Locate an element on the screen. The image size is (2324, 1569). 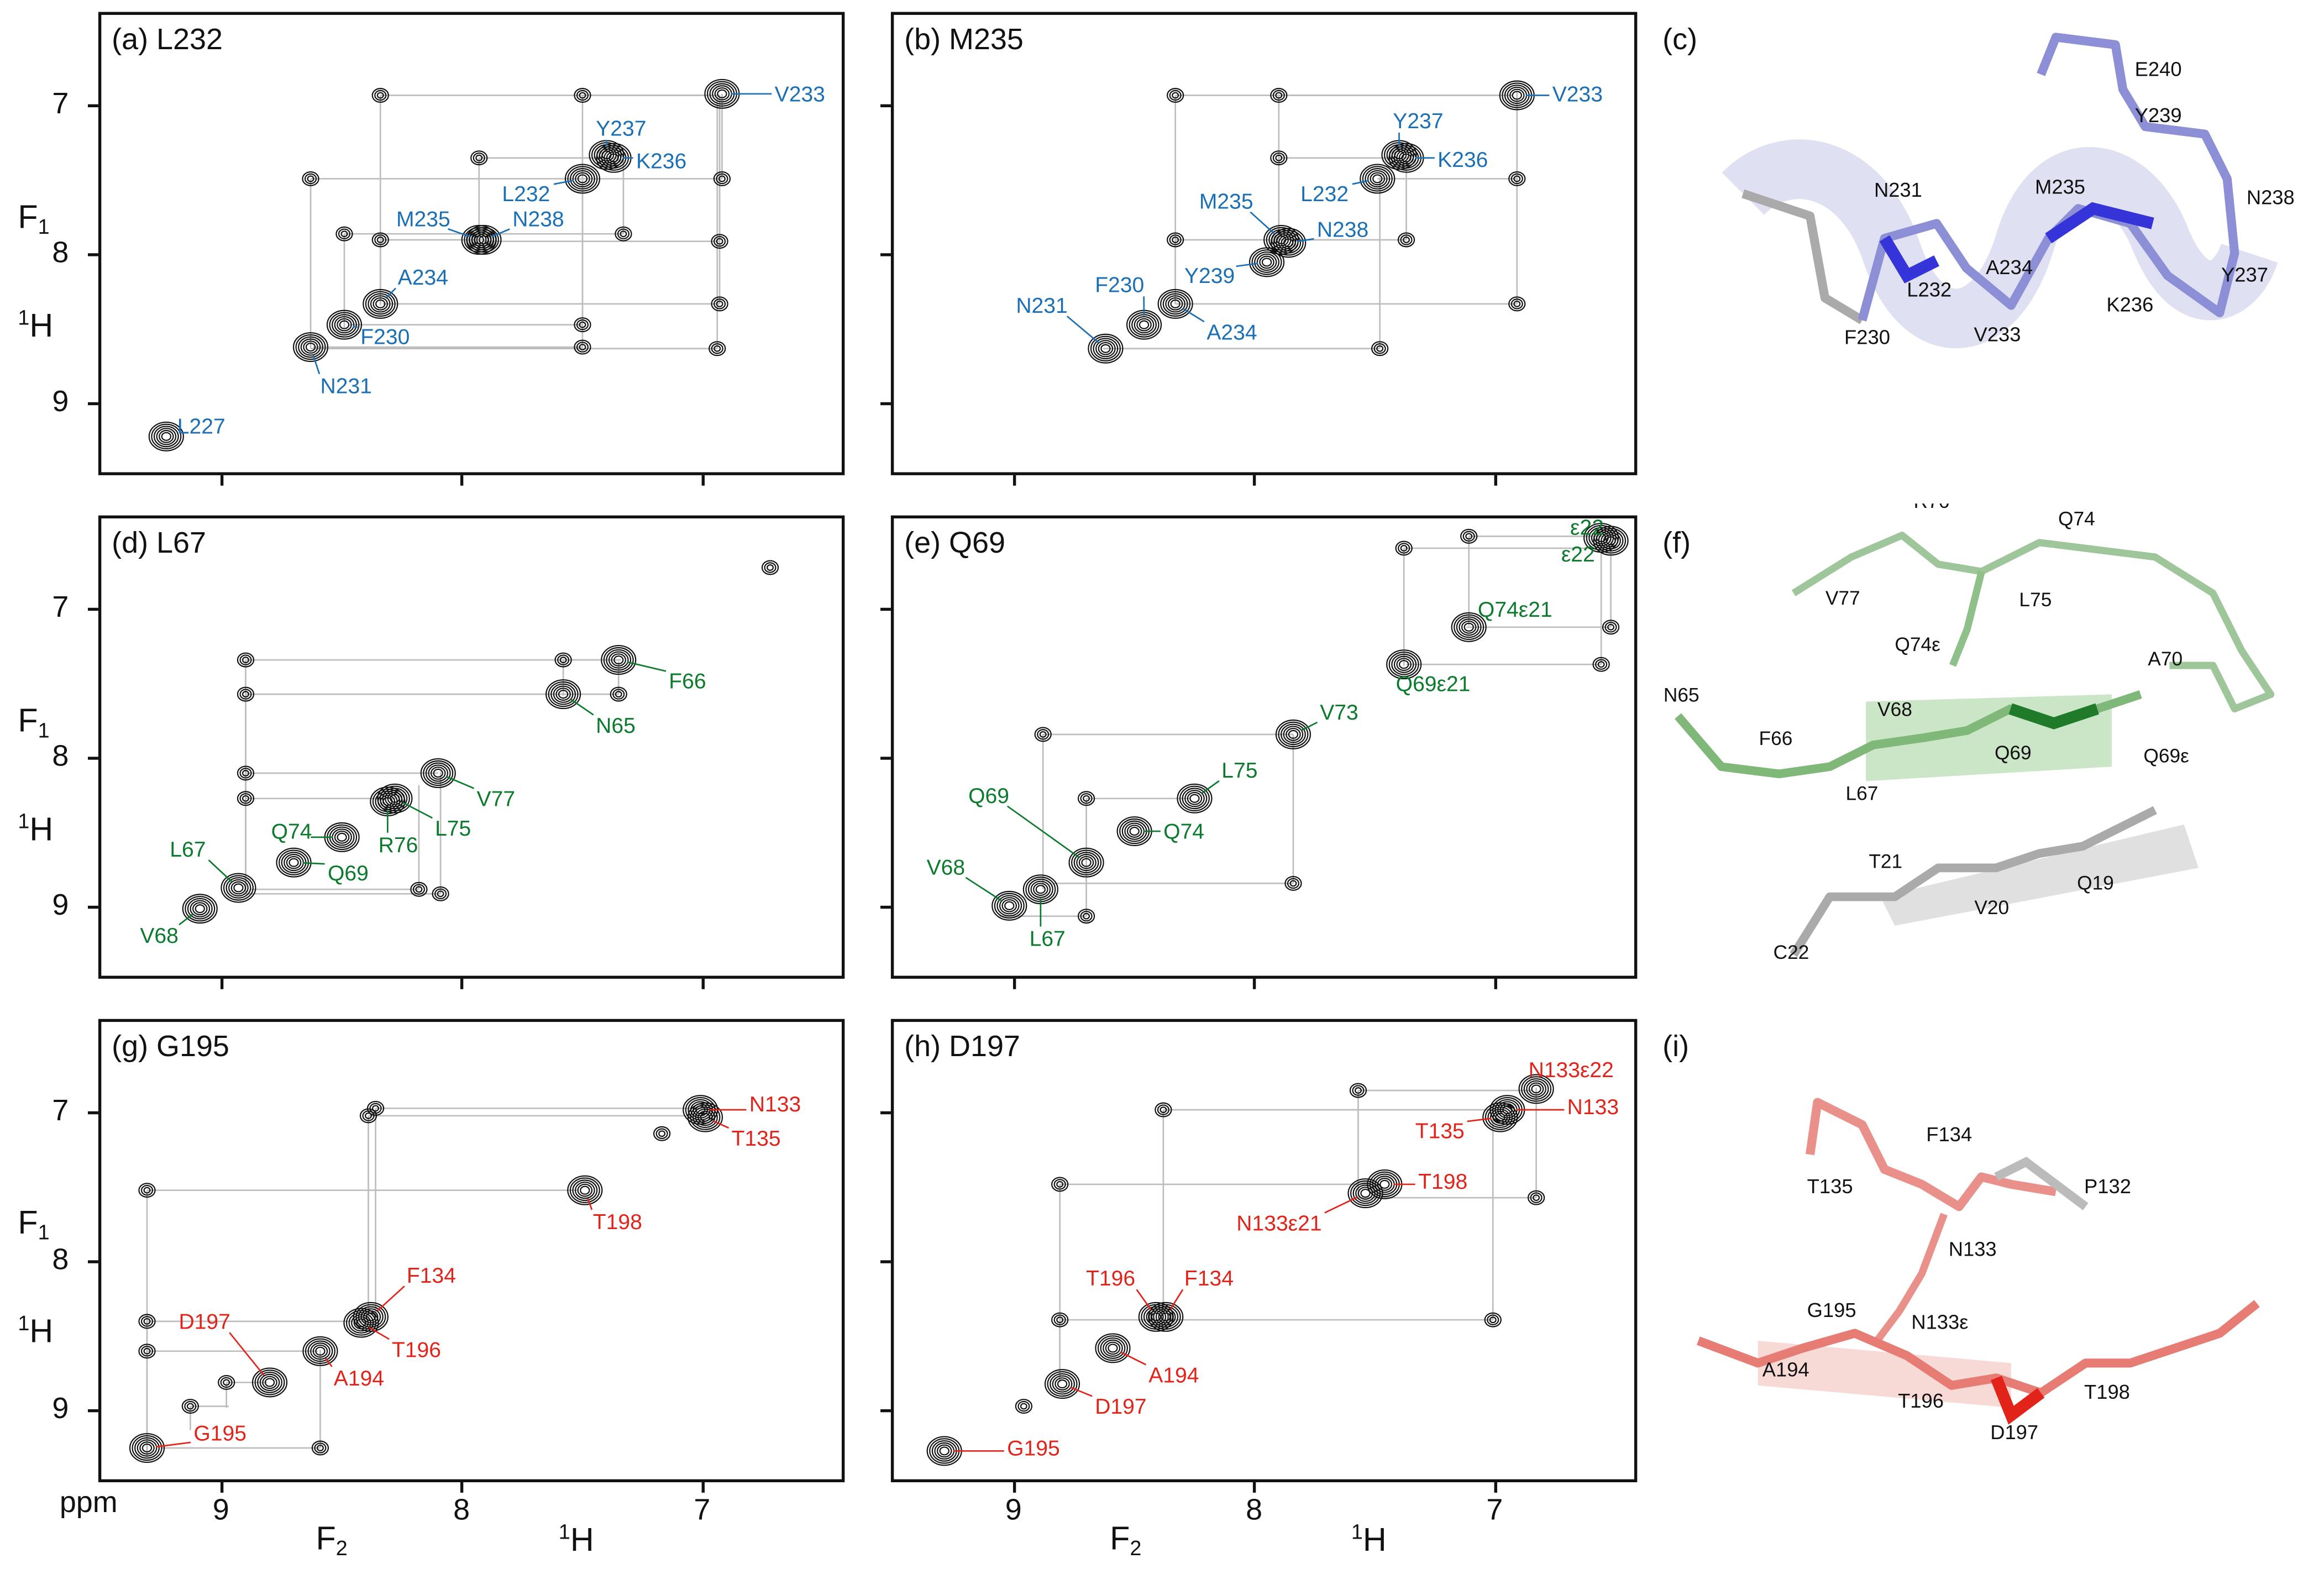
residue-label: F66 is located at coordinates (1776, 738).